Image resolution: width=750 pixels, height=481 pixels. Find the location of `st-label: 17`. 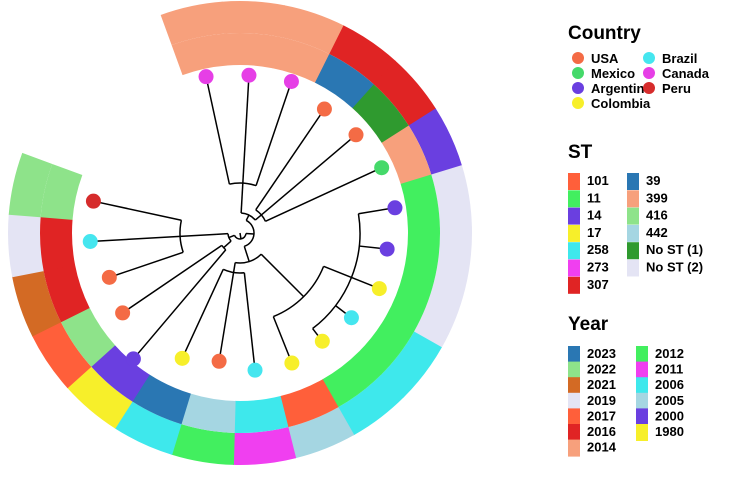

st-label: 17 is located at coordinates (594, 232).